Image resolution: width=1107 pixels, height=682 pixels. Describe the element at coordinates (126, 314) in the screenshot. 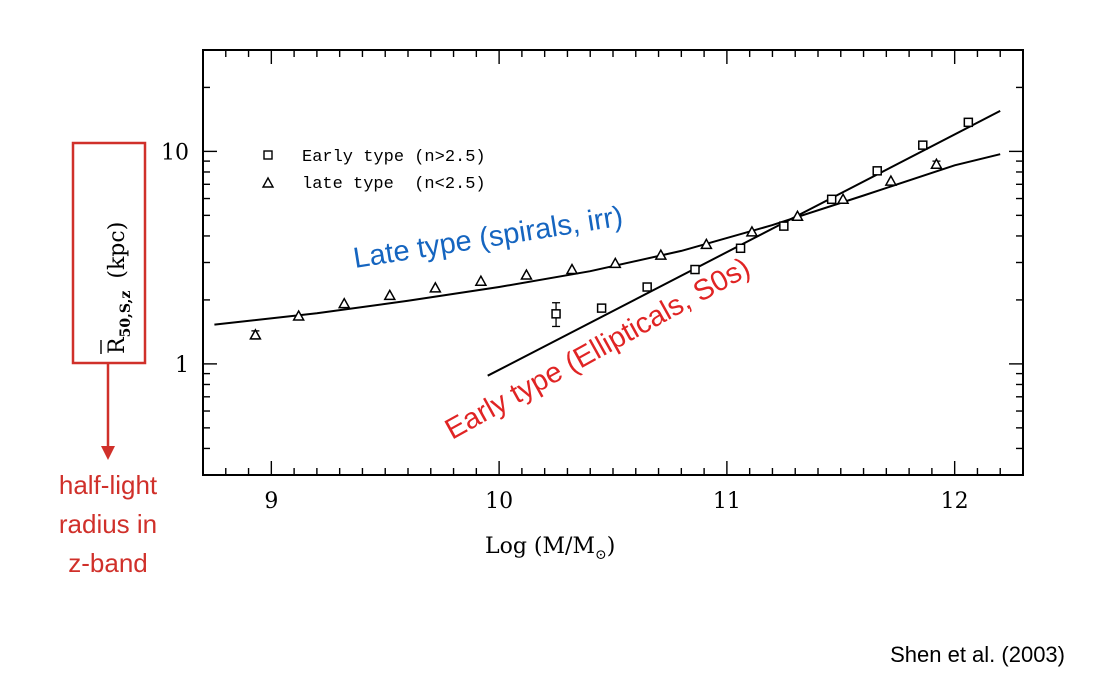

I see `y-axis-label-sub: 50,S,z` at that location.